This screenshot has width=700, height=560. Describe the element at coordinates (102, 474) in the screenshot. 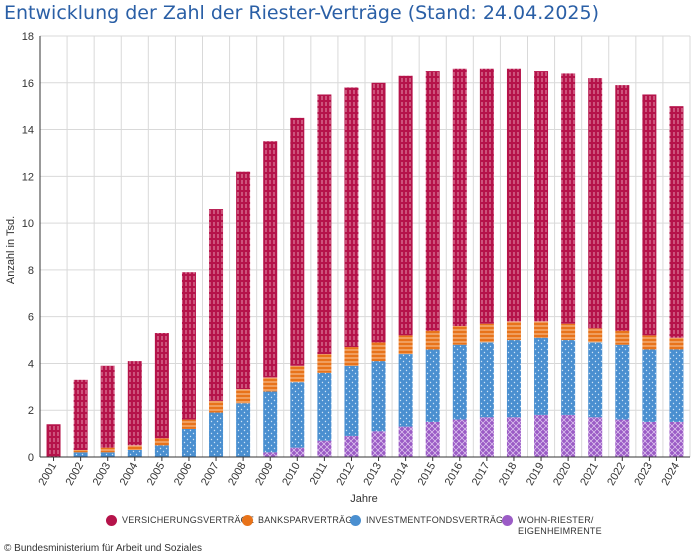

I see `x-tick-label: 2003` at that location.